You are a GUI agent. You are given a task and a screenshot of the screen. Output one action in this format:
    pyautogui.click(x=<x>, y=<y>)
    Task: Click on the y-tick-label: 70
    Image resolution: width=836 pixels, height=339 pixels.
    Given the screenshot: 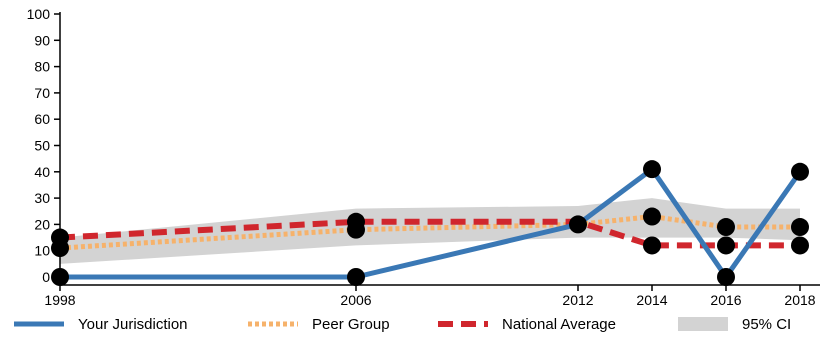 What is the action you would take?
    pyautogui.click(x=42, y=93)
    